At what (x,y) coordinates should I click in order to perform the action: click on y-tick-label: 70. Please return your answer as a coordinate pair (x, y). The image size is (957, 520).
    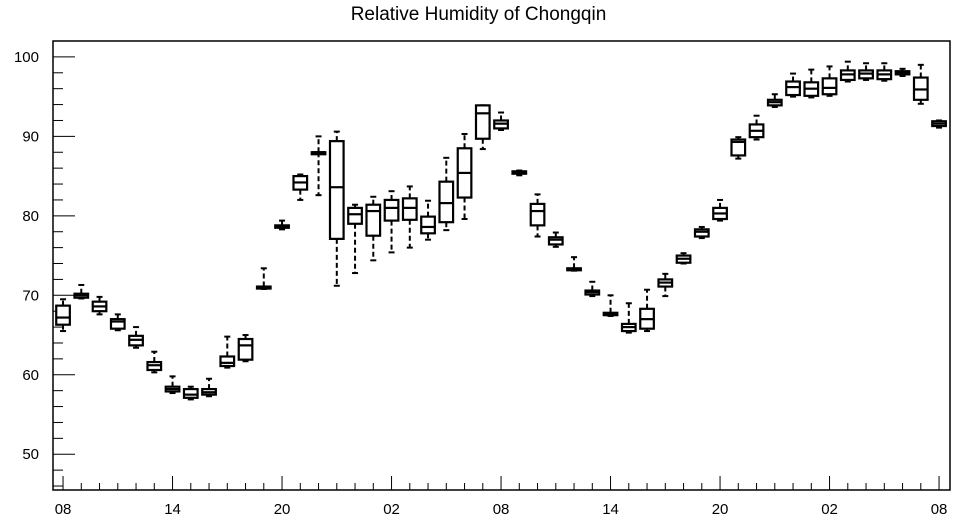
    Looking at the image, I should click on (30, 295).